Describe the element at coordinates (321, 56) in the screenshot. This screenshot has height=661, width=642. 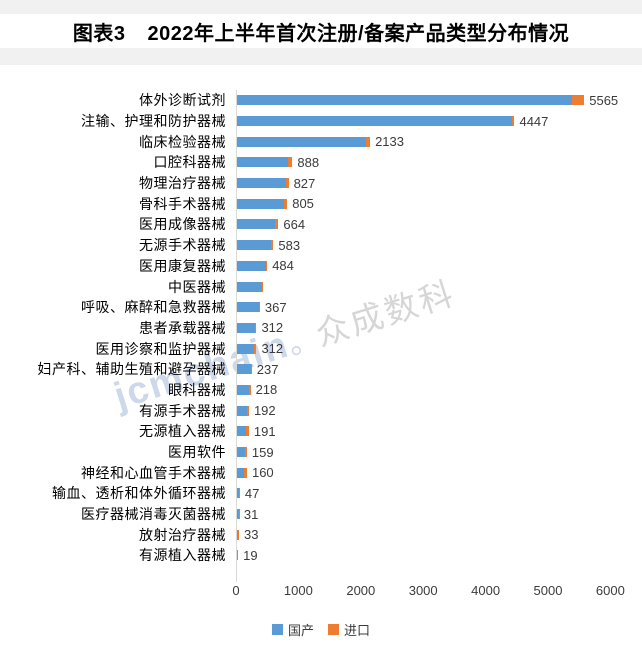
I see `mid-band` at that location.